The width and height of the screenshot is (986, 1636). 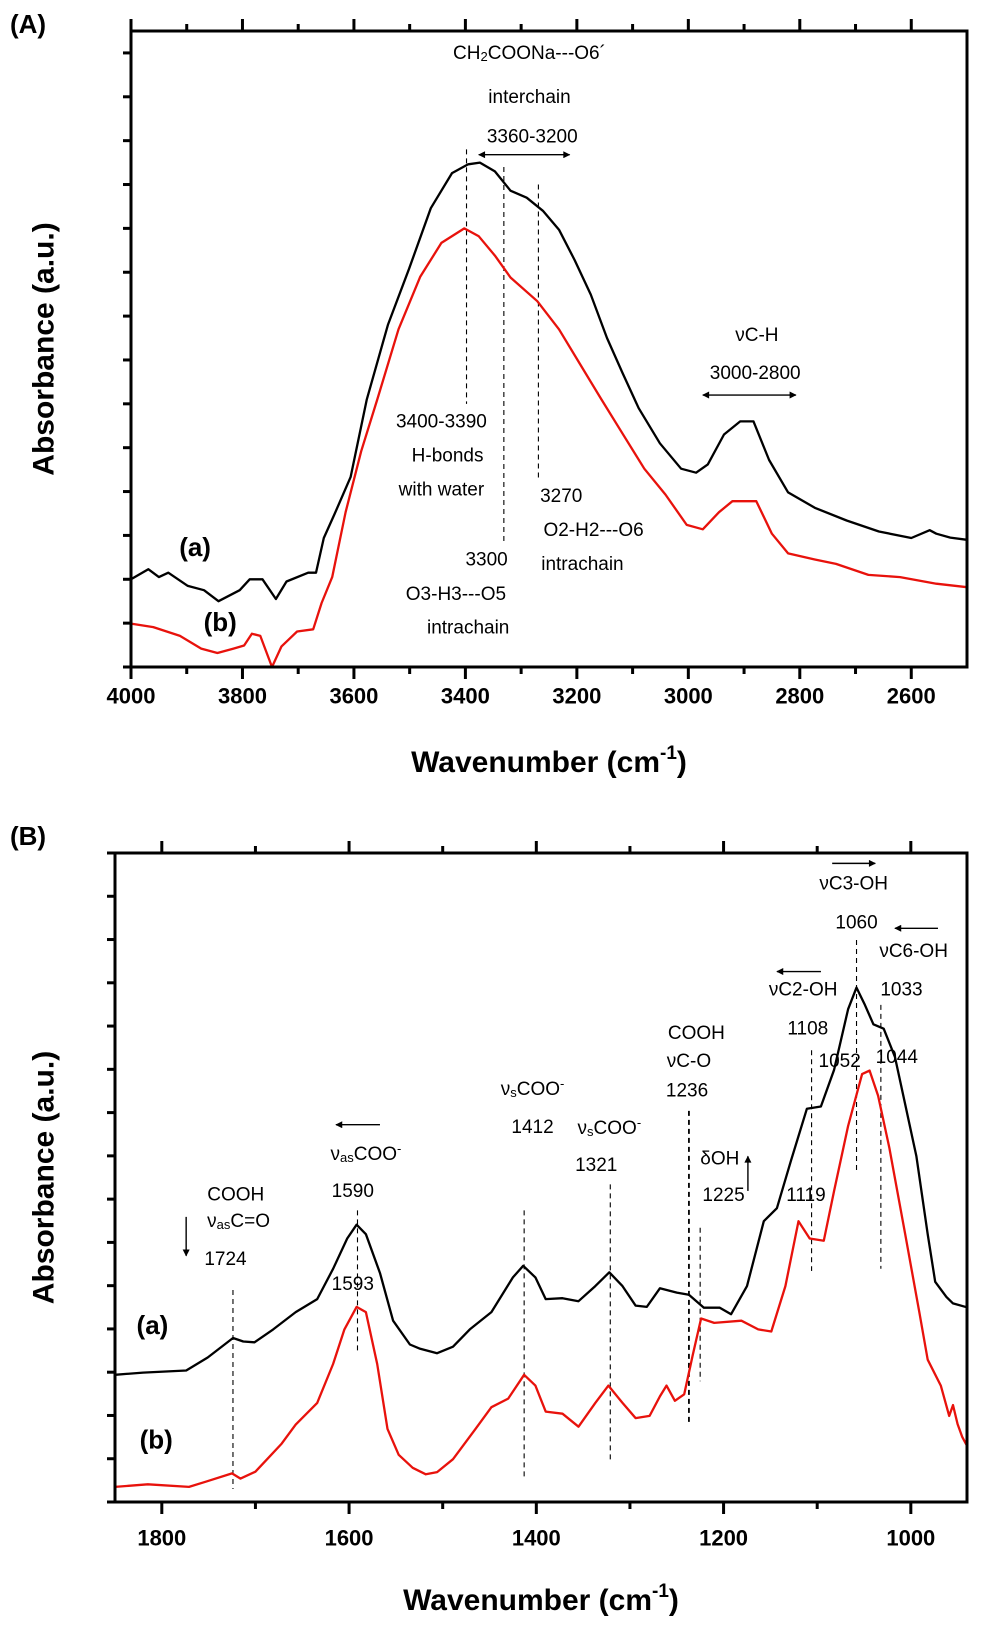 I want to click on text-segment: 3270, so click(x=561, y=495).